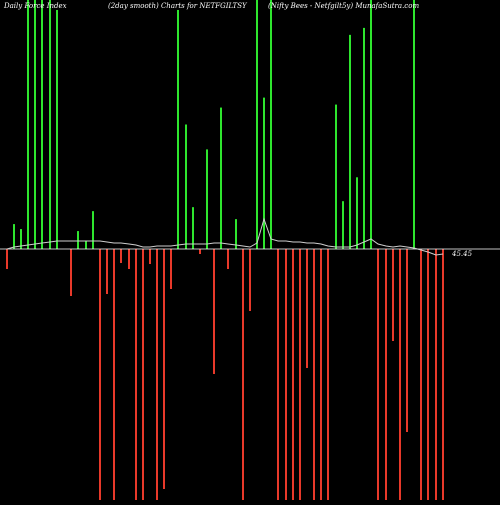 This screenshot has height=505, width=500. What do you see at coordinates (225, 236) in the screenshot?
I see `smoothed-force-line` at bounding box center [225, 236].